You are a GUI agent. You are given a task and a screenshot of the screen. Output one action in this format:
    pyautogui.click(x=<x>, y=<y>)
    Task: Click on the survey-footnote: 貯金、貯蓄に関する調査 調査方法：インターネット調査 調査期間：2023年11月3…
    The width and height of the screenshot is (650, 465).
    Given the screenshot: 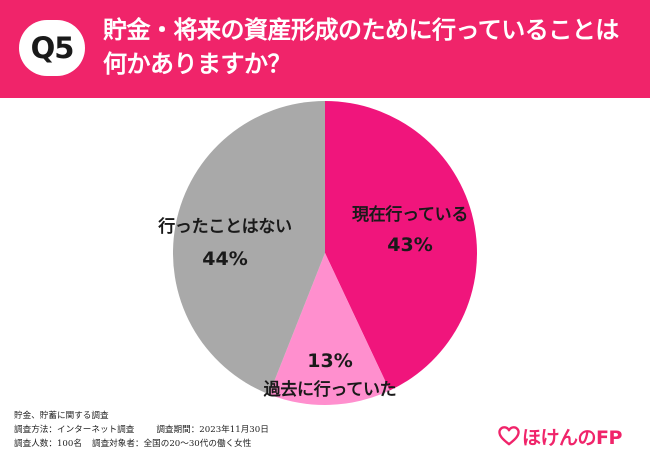 What is the action you would take?
    pyautogui.click(x=141, y=430)
    